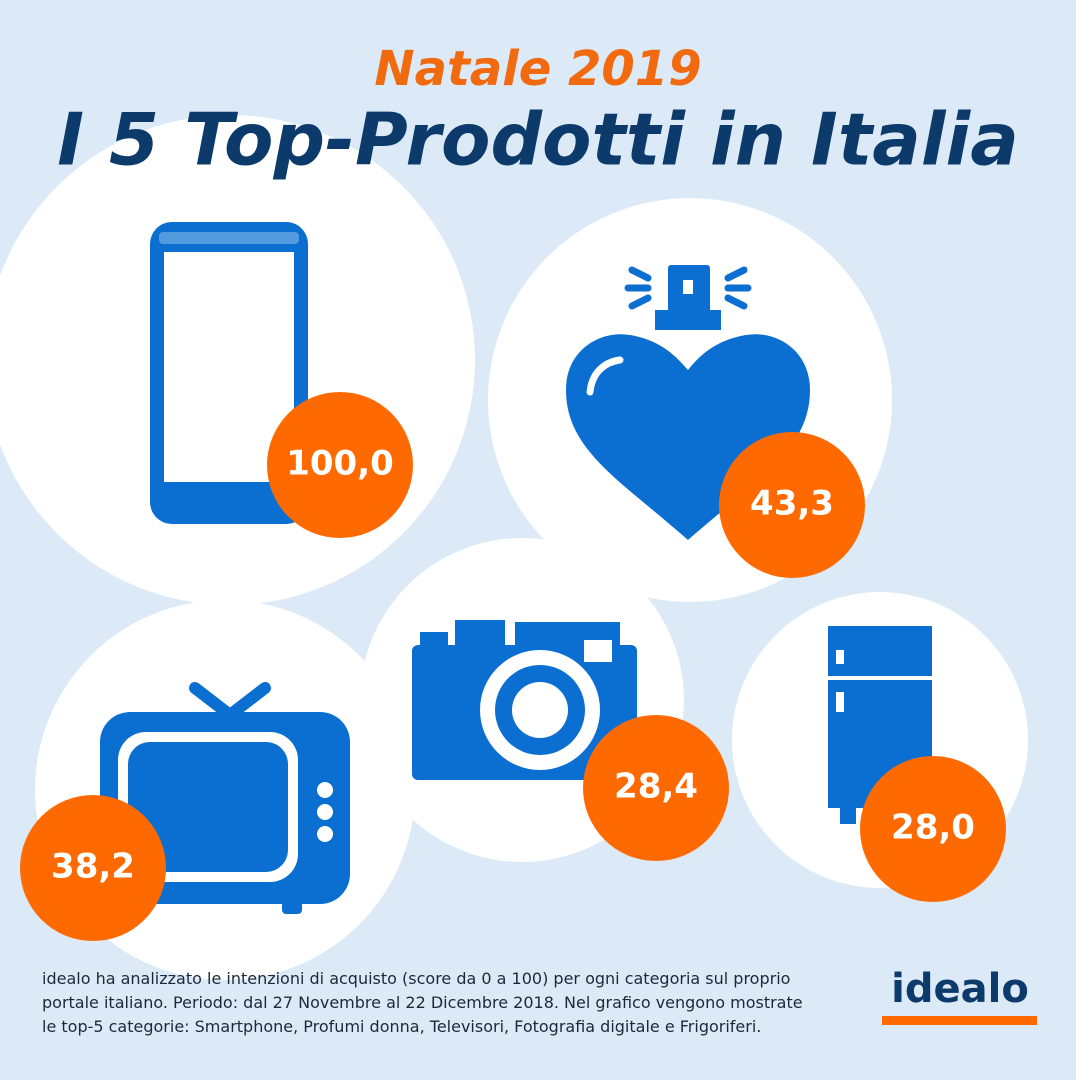  I want to click on score: 28,0, so click(933, 828).